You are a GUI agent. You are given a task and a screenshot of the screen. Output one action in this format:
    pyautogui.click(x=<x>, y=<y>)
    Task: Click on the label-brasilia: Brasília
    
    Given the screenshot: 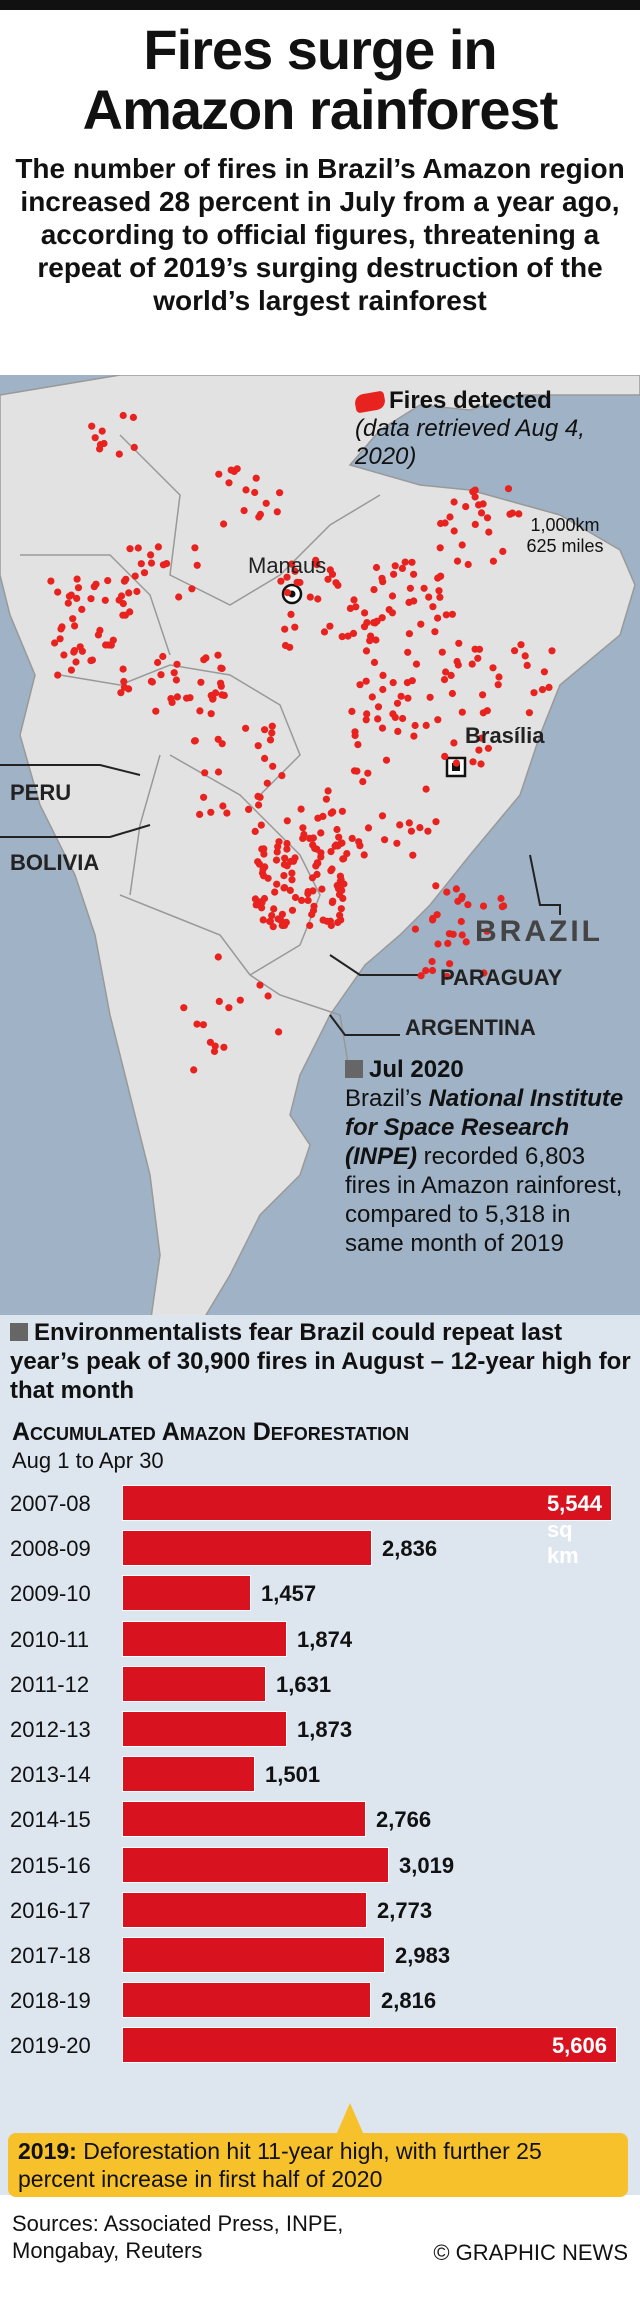 What is the action you would take?
    pyautogui.click(x=505, y=735)
    